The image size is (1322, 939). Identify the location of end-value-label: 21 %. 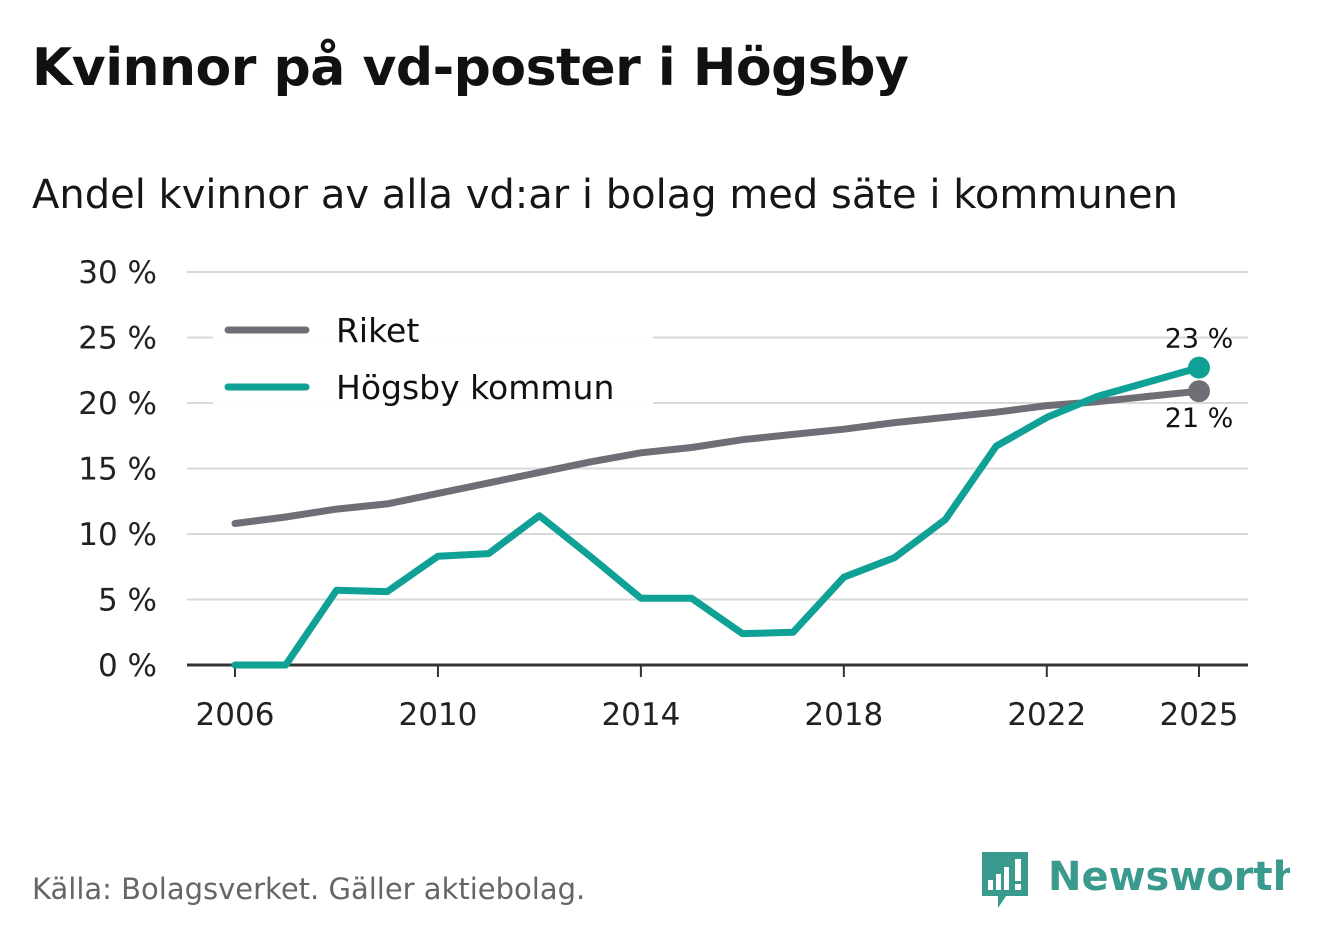
(1199, 418).